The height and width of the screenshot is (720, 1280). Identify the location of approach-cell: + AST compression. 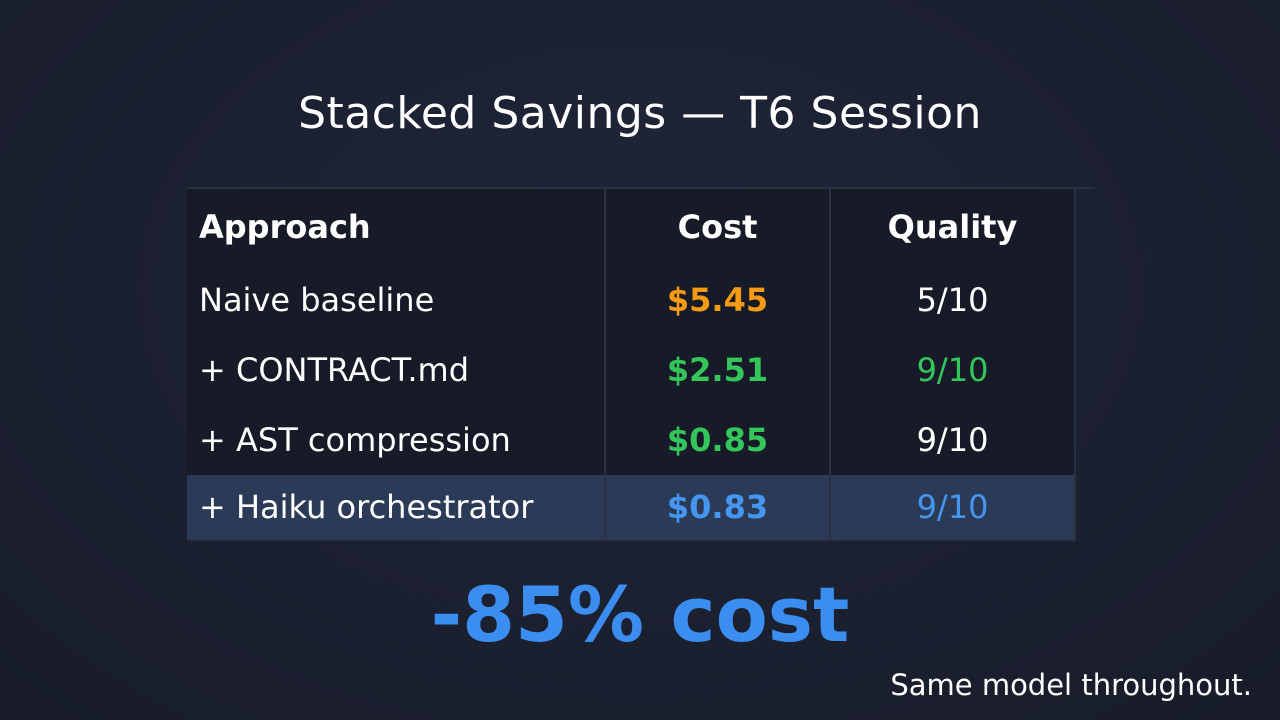
(396, 440).